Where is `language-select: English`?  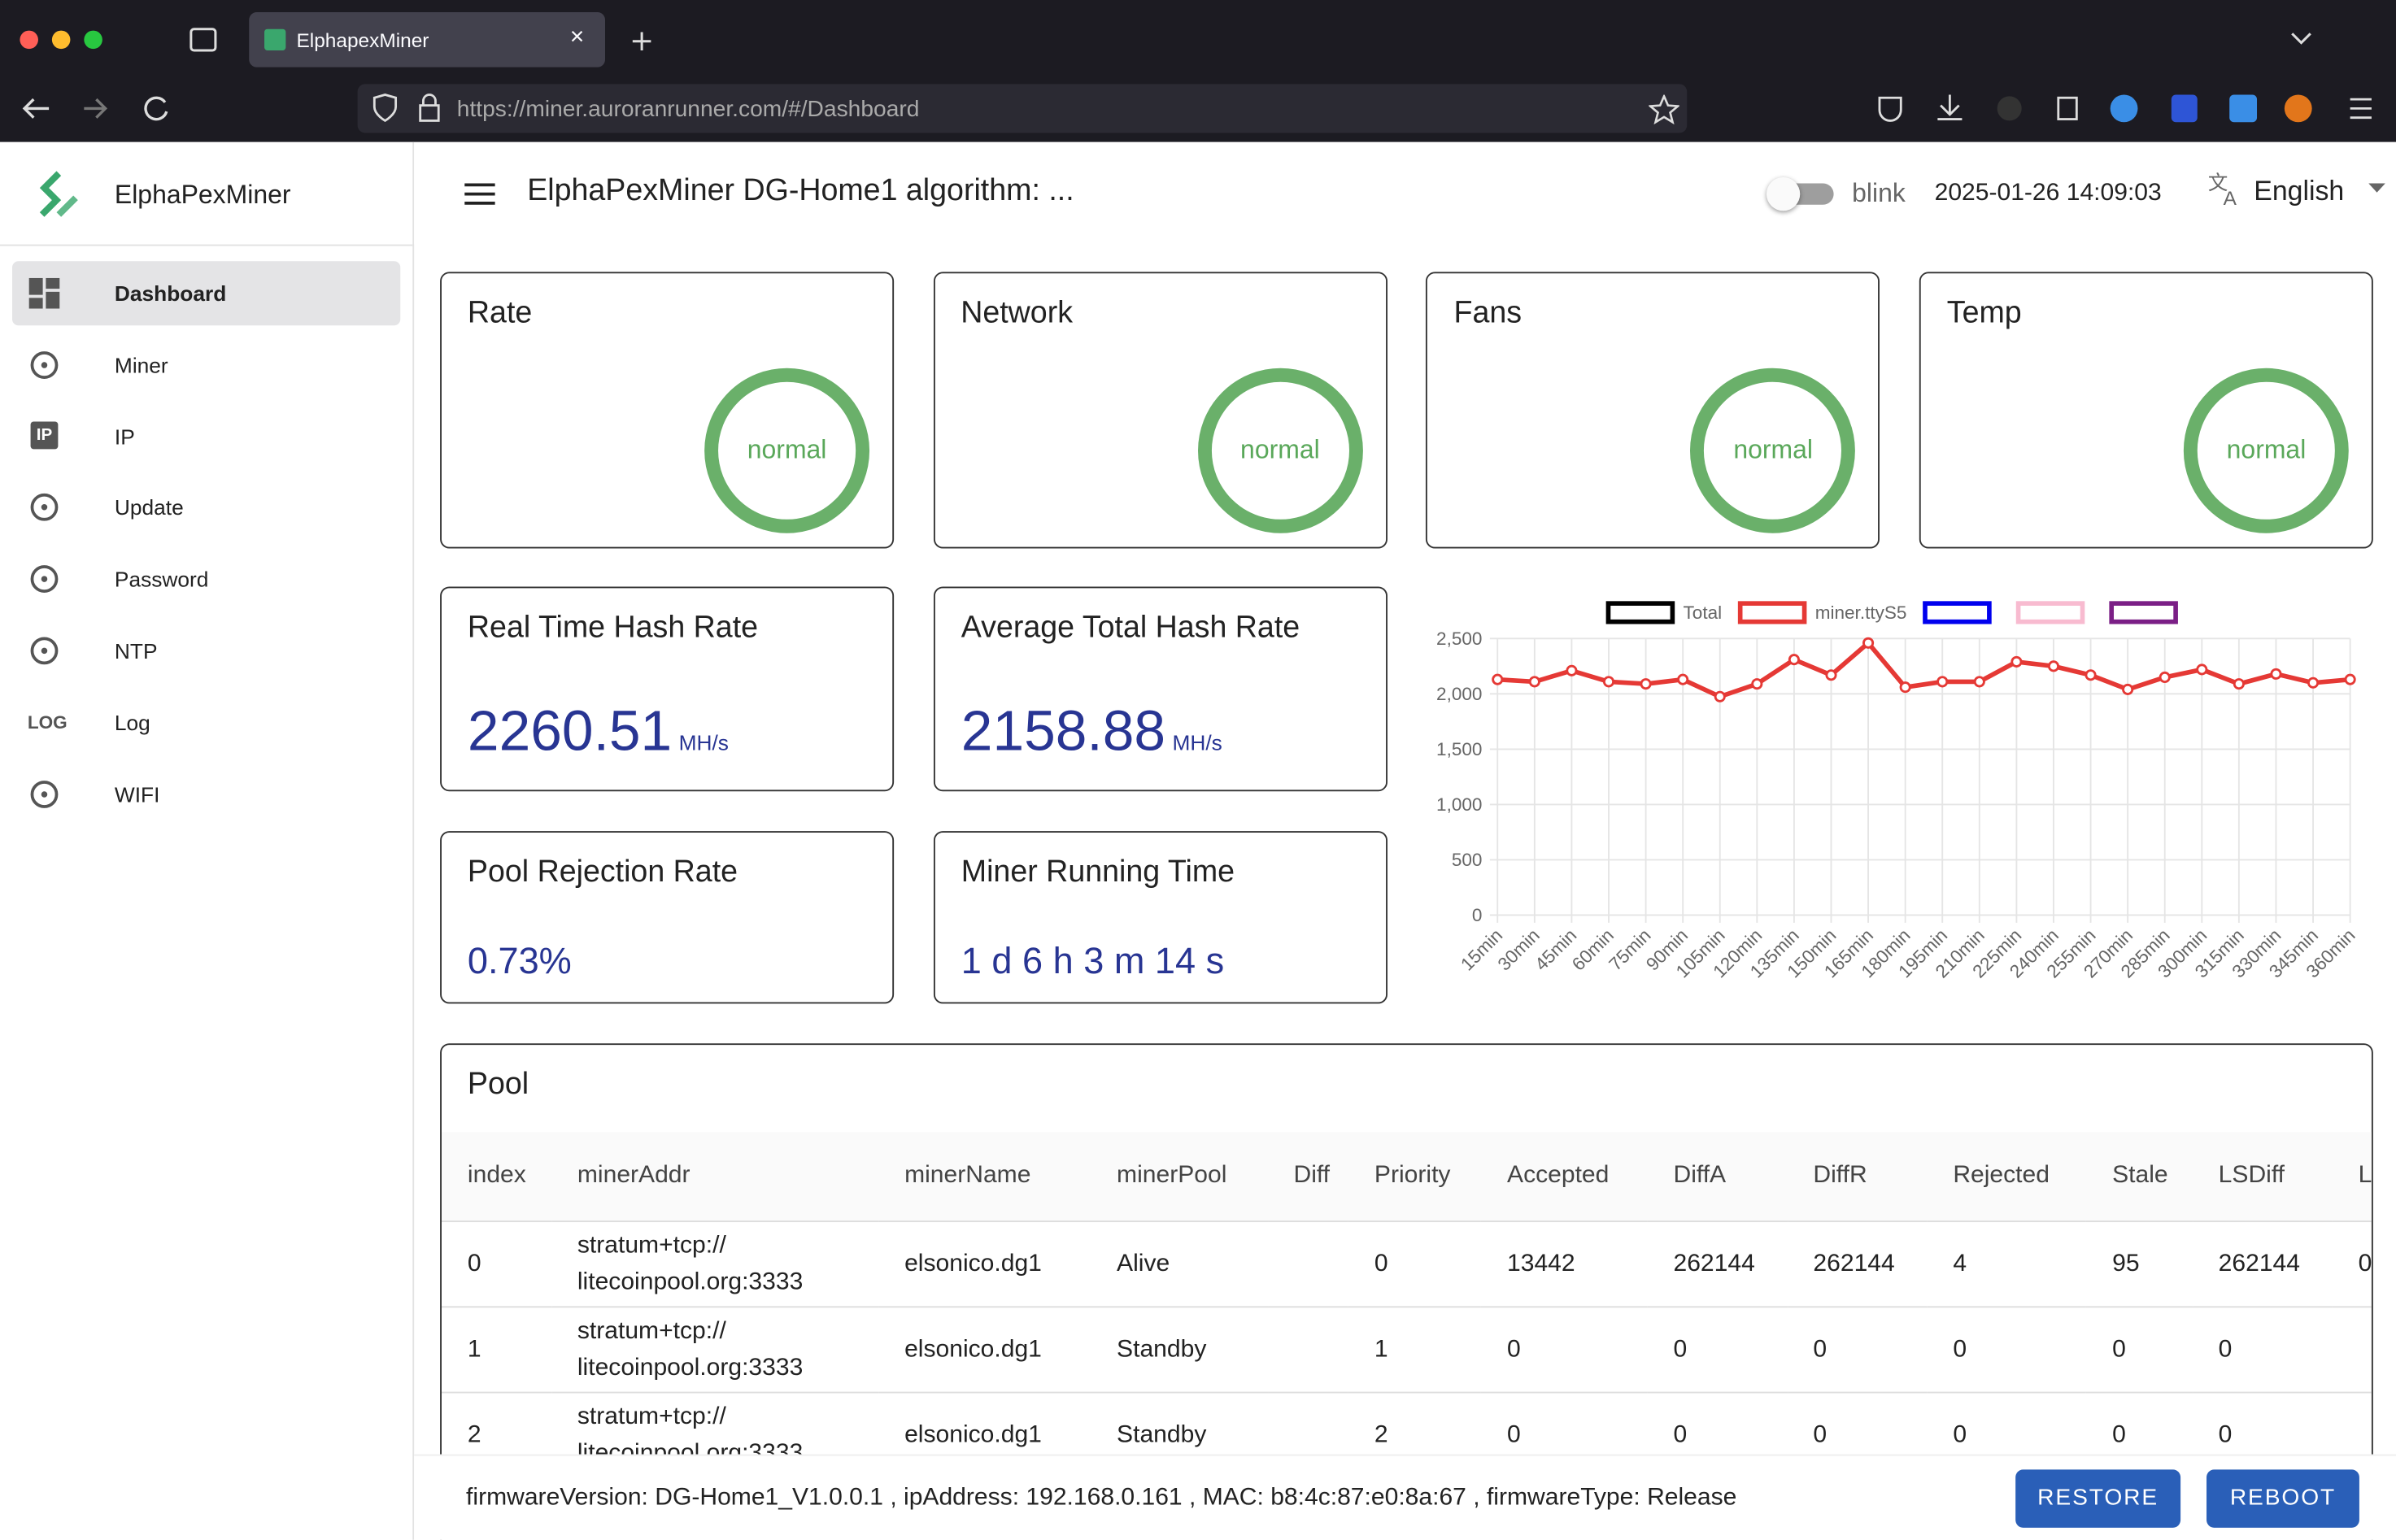 language-select: English is located at coordinates (2299, 191).